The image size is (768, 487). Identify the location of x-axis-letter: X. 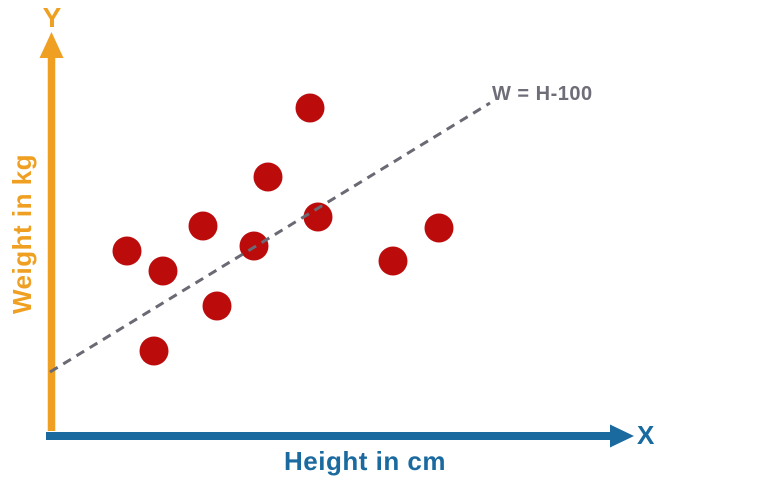
(646, 435).